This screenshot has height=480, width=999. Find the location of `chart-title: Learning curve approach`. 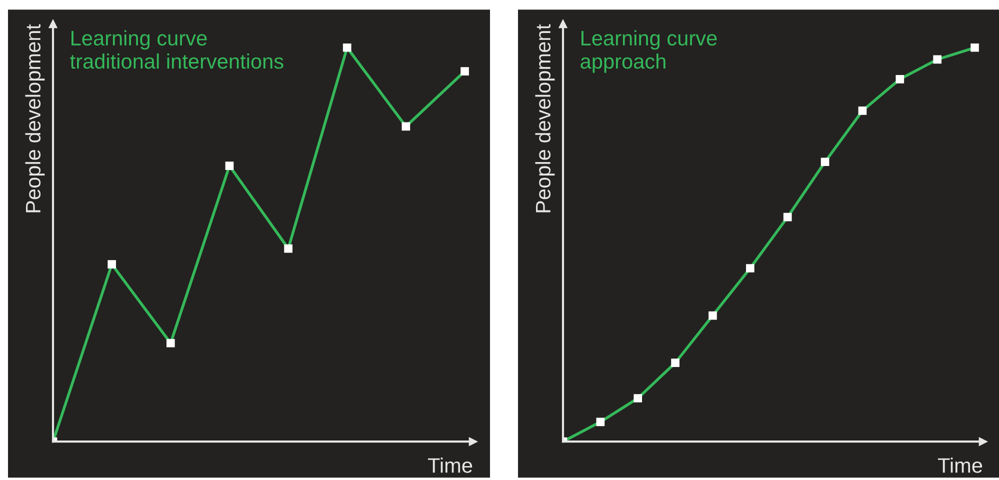

chart-title: Learning curve approach is located at coordinates (648, 51).